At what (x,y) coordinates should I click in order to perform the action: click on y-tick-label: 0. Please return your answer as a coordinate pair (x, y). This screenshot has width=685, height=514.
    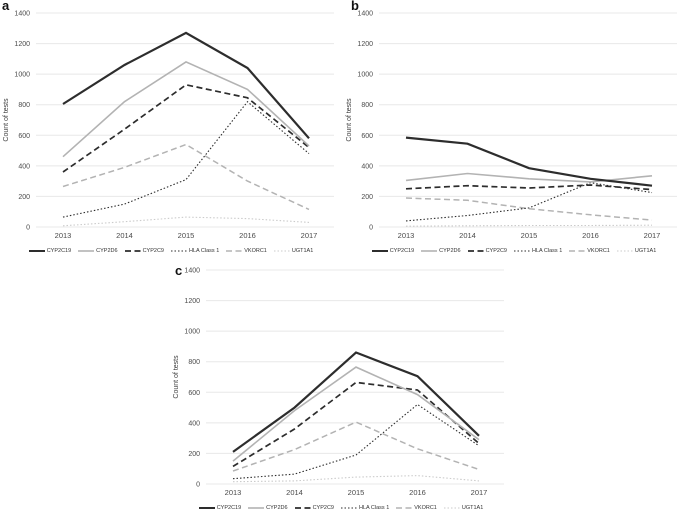
    Looking at the image, I should click on (28, 228).